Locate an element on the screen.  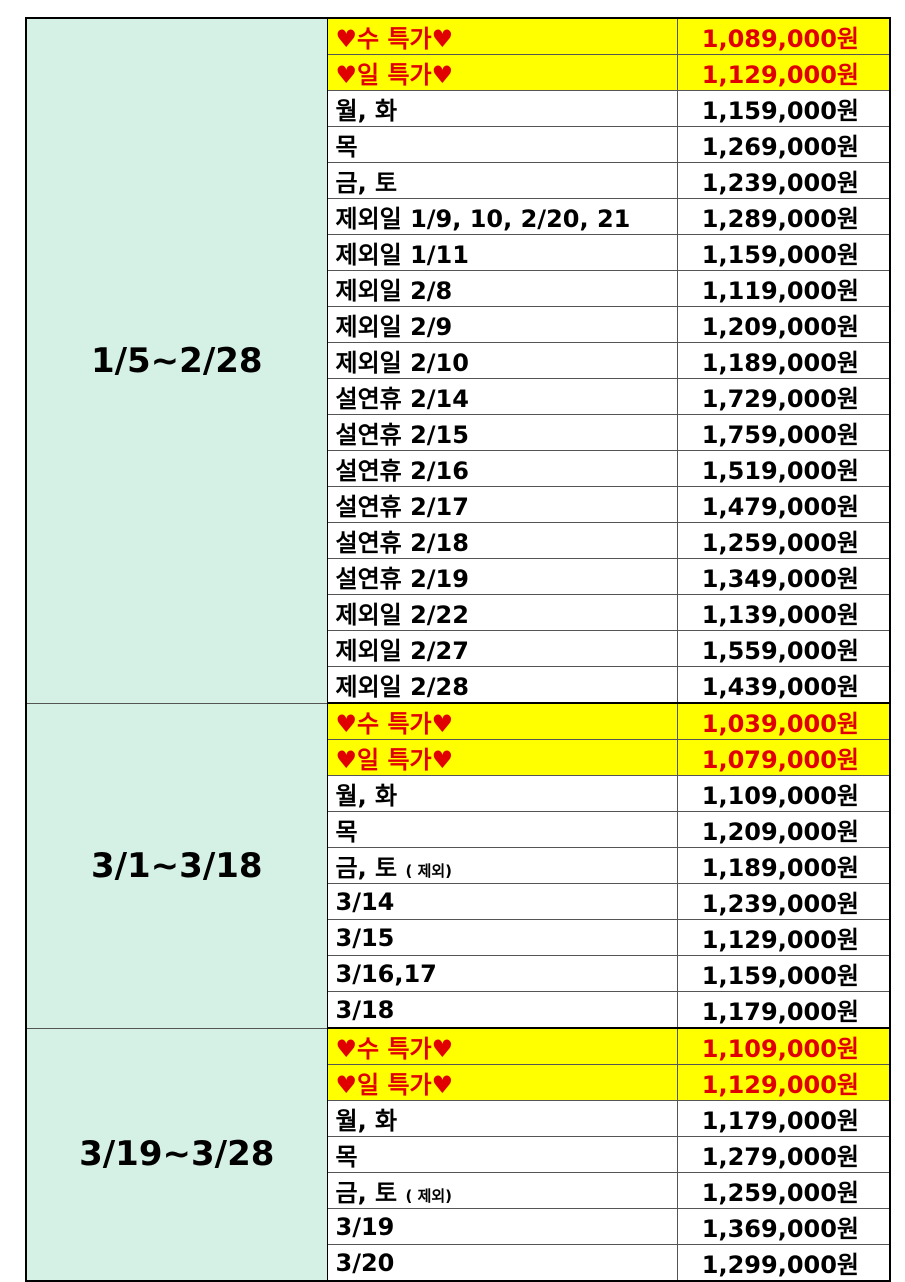
price-cell: 1,289,000원 is located at coordinates (783, 216).